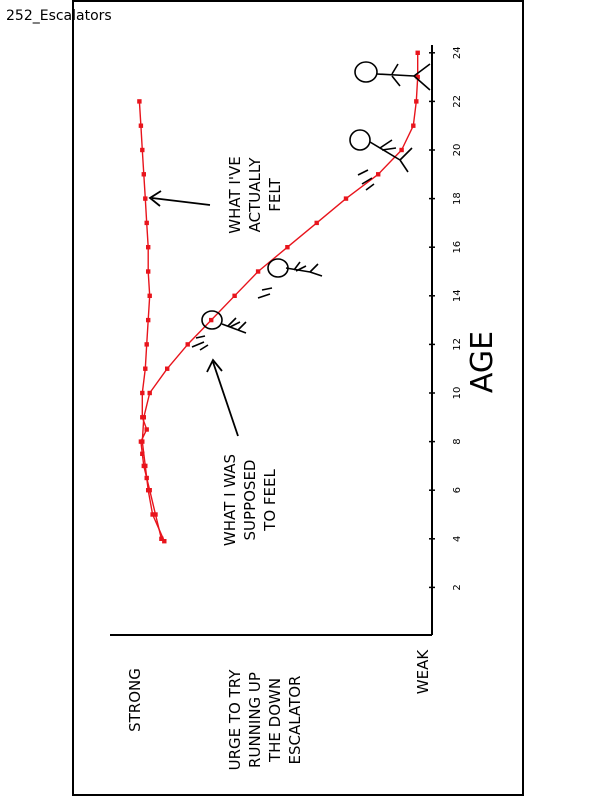  I want to click on stick-figure-teen, so click(290, 278).